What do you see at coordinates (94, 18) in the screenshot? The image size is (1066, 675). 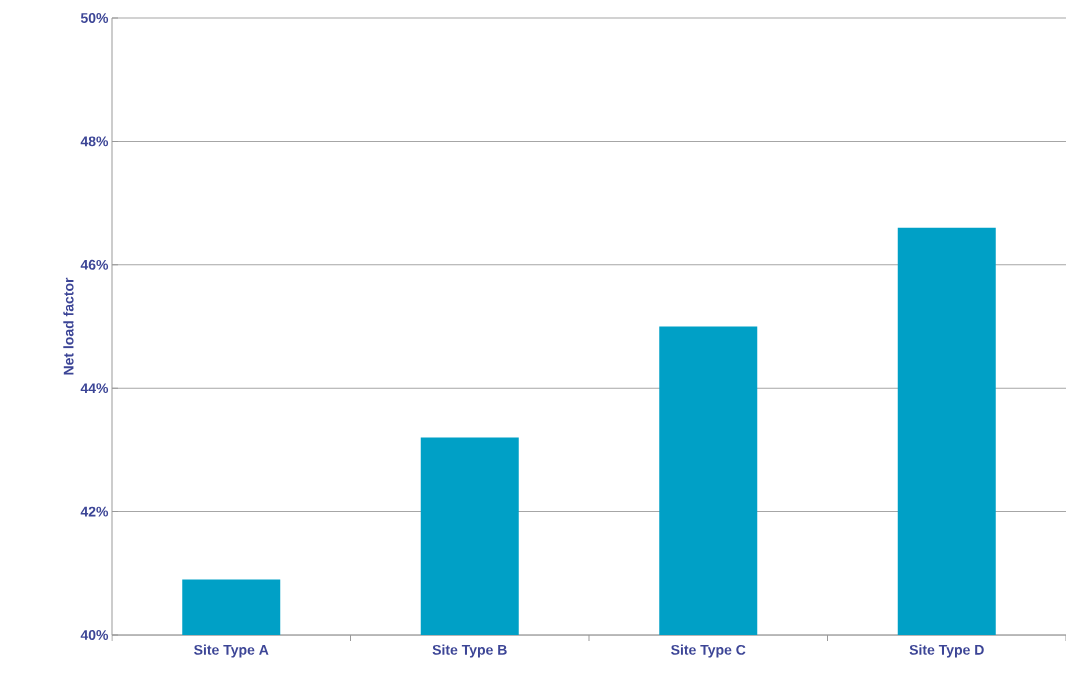 I see `y-tick-label: 50%` at bounding box center [94, 18].